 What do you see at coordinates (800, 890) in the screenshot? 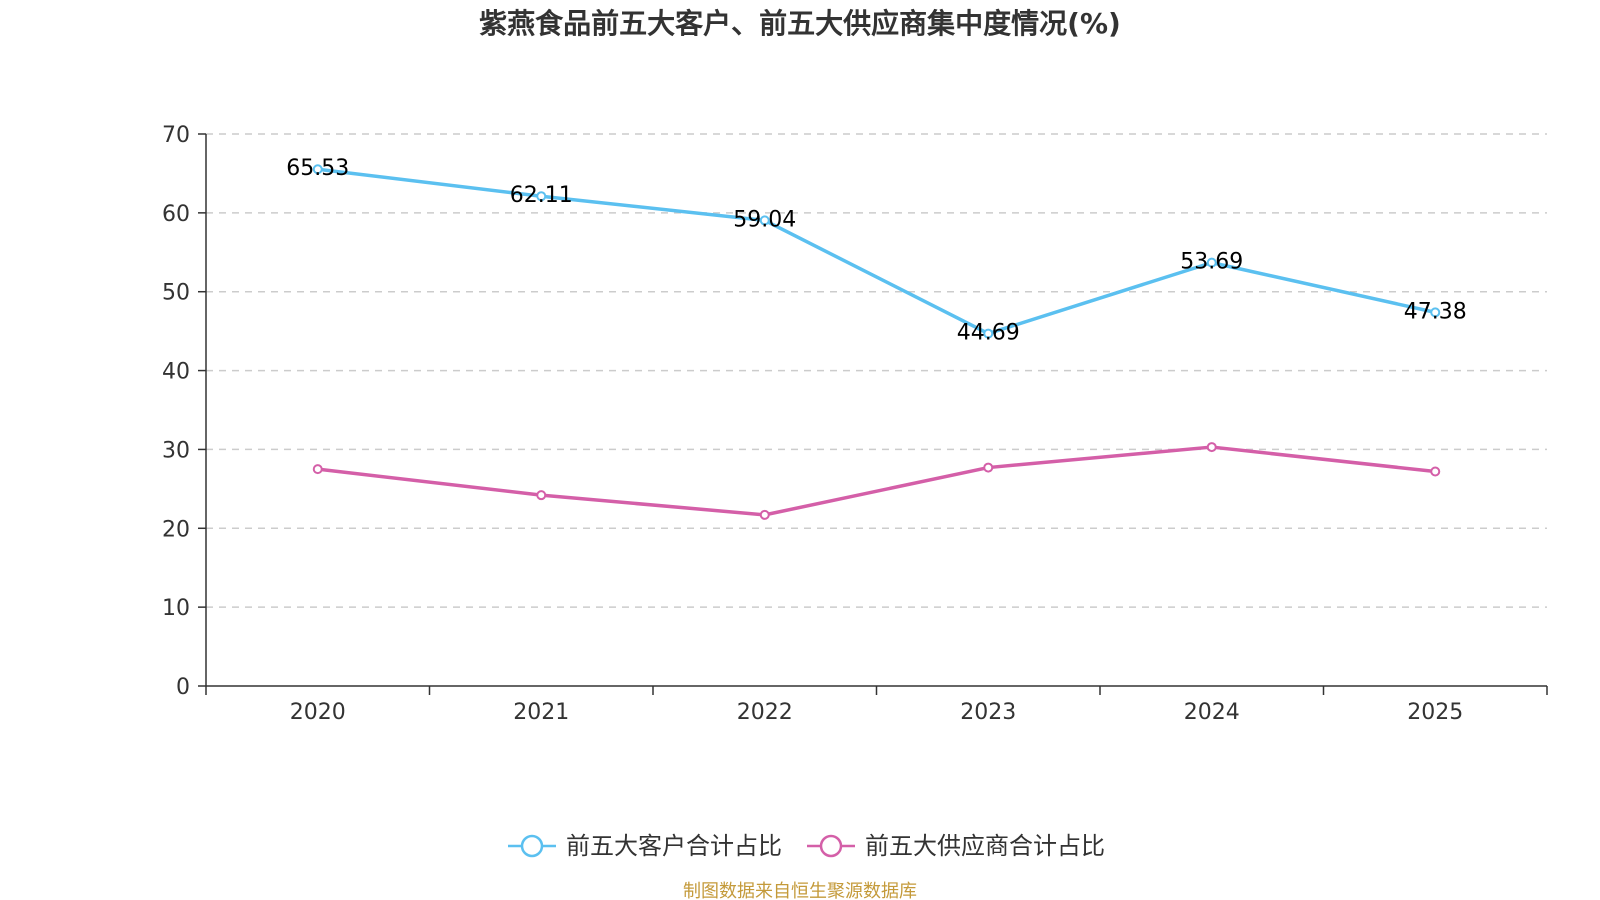
I see `source-note: 制图数据来自恒生聚源数据库` at bounding box center [800, 890].